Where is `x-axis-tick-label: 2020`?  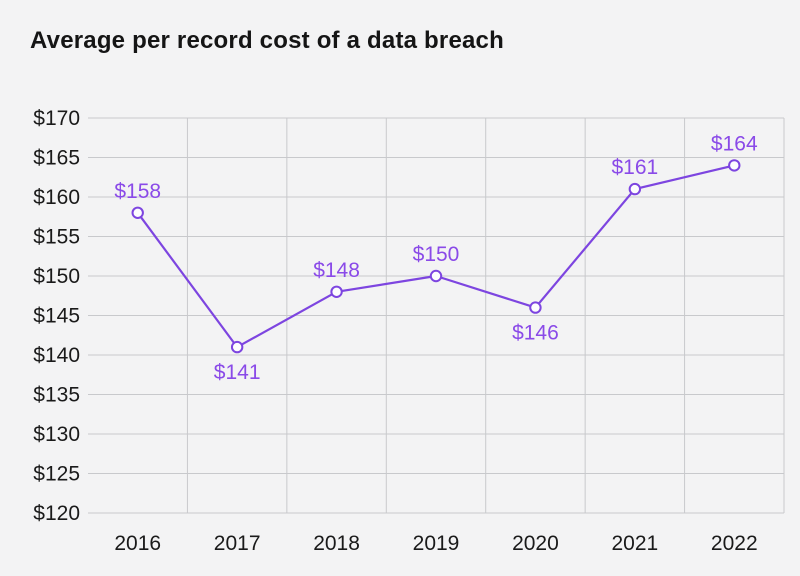 x-axis-tick-label: 2020 is located at coordinates (535, 543).